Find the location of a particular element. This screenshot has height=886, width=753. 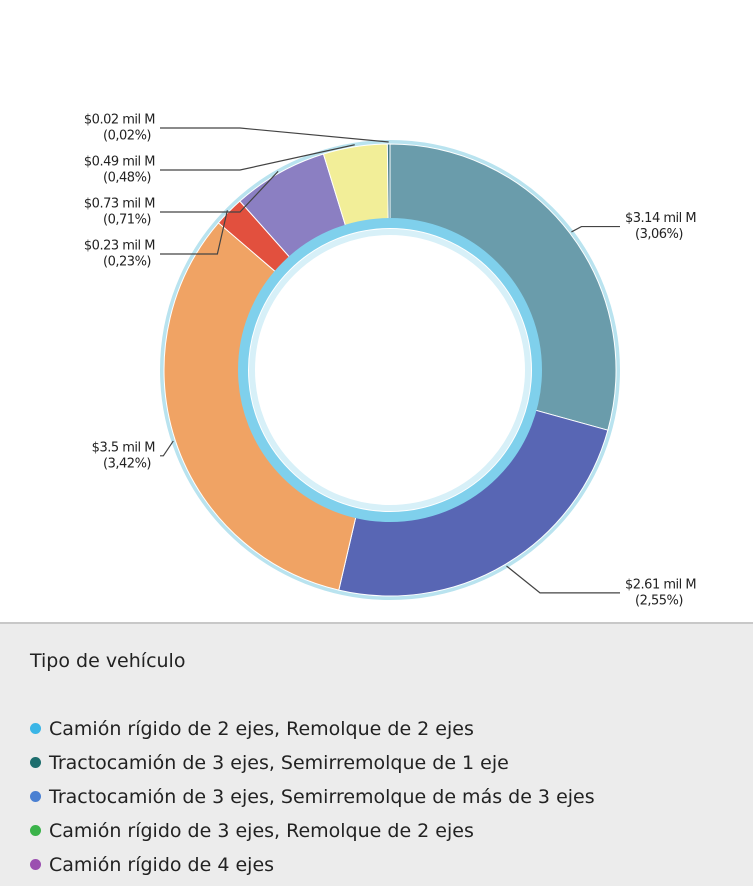

value-label: $3.5 mil M is located at coordinates (123, 447).